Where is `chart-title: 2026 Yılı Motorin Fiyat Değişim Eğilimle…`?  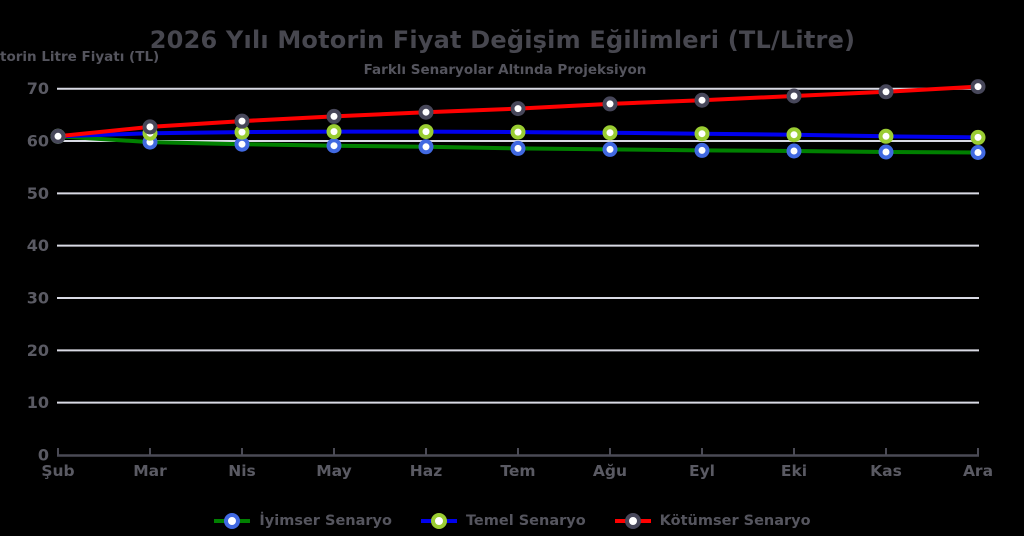 chart-title: 2026 Yılı Motorin Fiyat Değişim Eğilimle… is located at coordinates (502, 40).